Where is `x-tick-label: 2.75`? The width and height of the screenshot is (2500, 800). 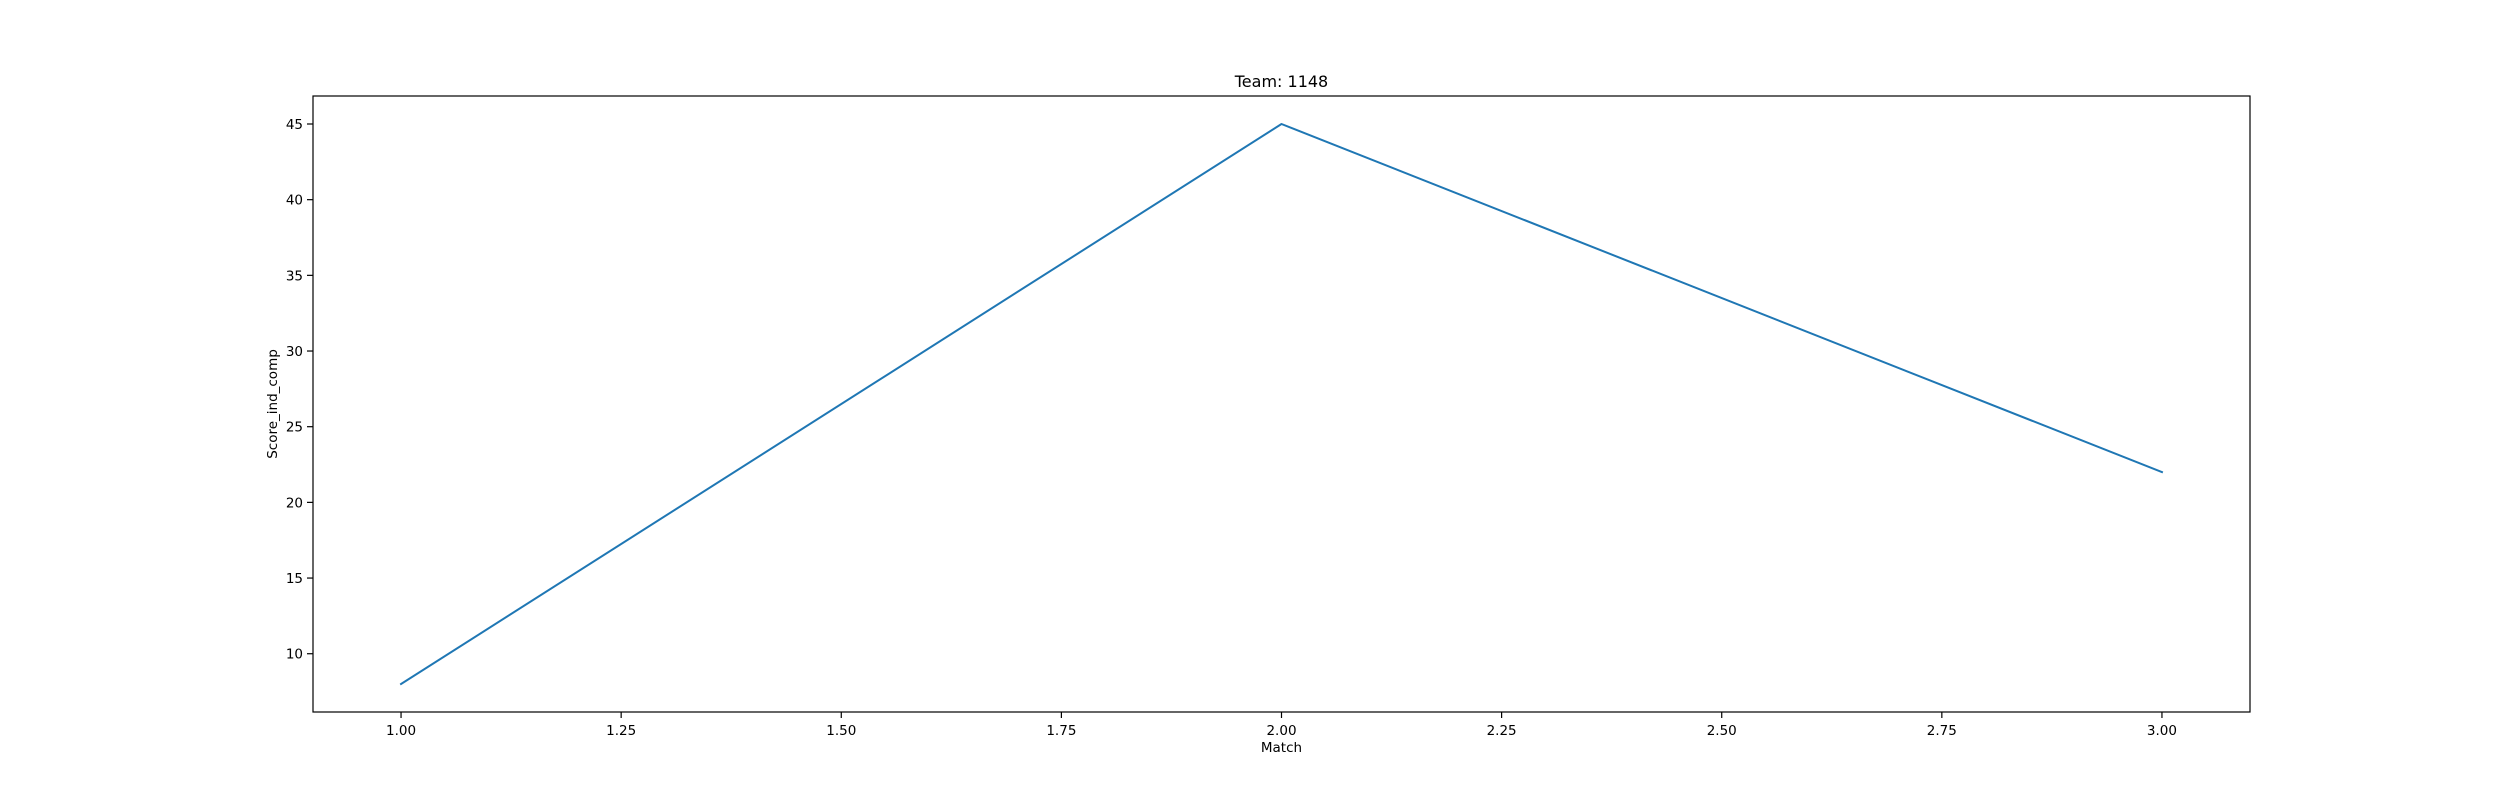 x-tick-label: 2.75 is located at coordinates (1942, 731).